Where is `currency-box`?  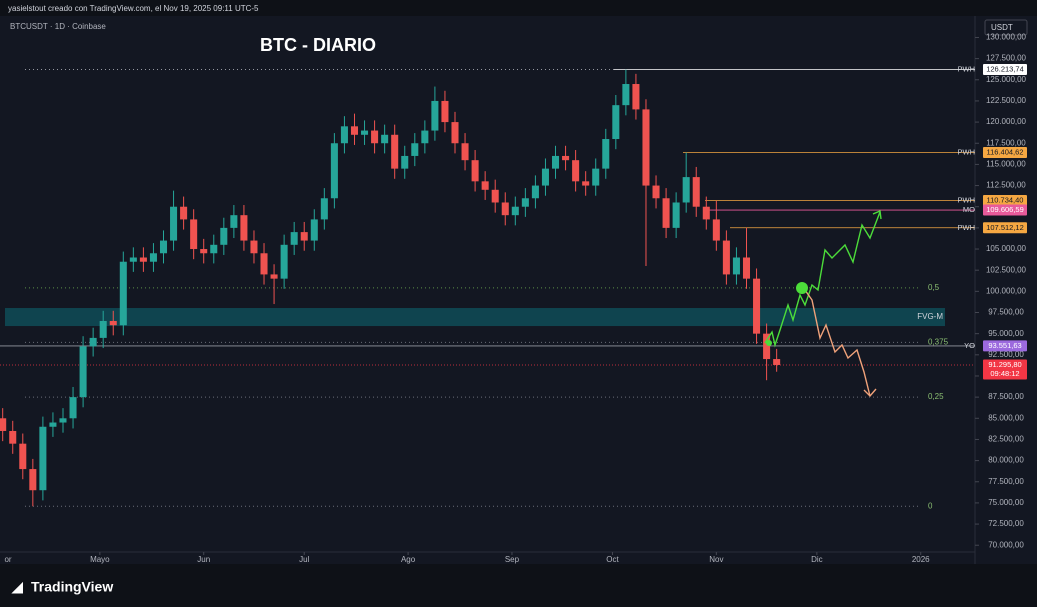 currency-box is located at coordinates (1006, 27).